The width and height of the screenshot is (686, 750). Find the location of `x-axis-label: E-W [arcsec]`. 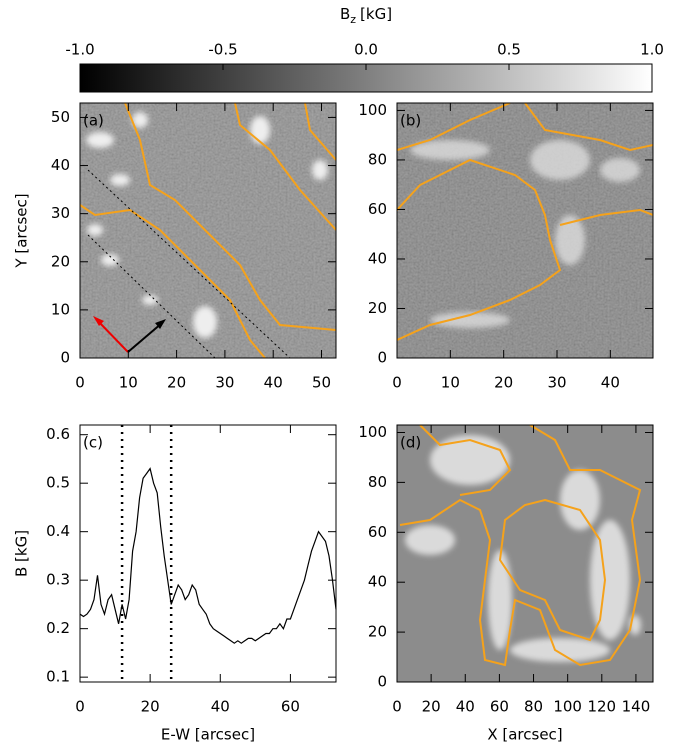

x-axis-label: E-W [arcsec] is located at coordinates (208, 735).